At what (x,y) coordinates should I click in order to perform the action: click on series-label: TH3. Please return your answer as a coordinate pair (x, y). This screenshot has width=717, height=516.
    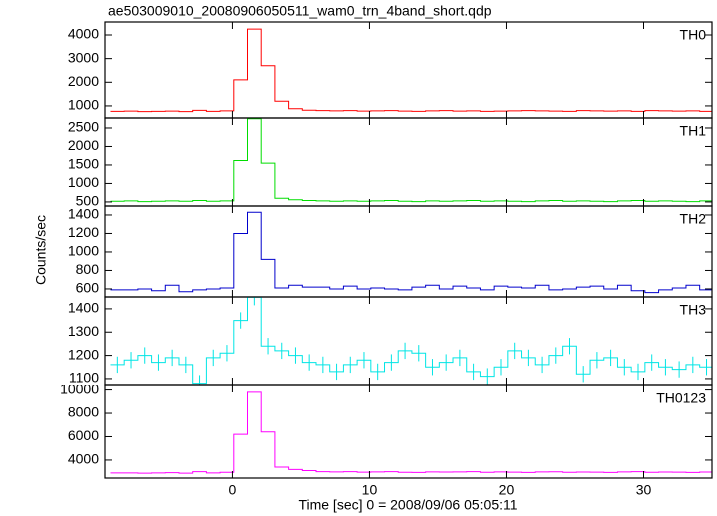
    Looking at the image, I should click on (693, 310).